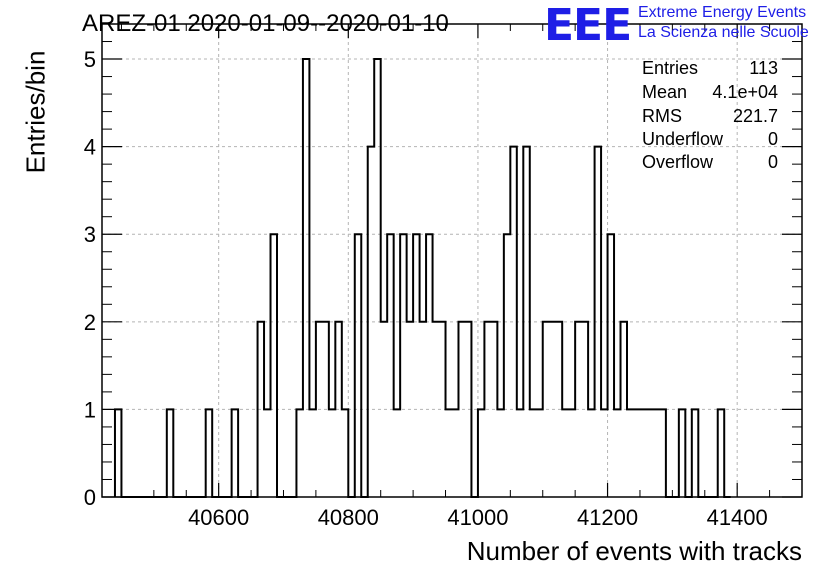  What do you see at coordinates (772, 162) in the screenshot?
I see `stat-overflow-value: 0` at bounding box center [772, 162].